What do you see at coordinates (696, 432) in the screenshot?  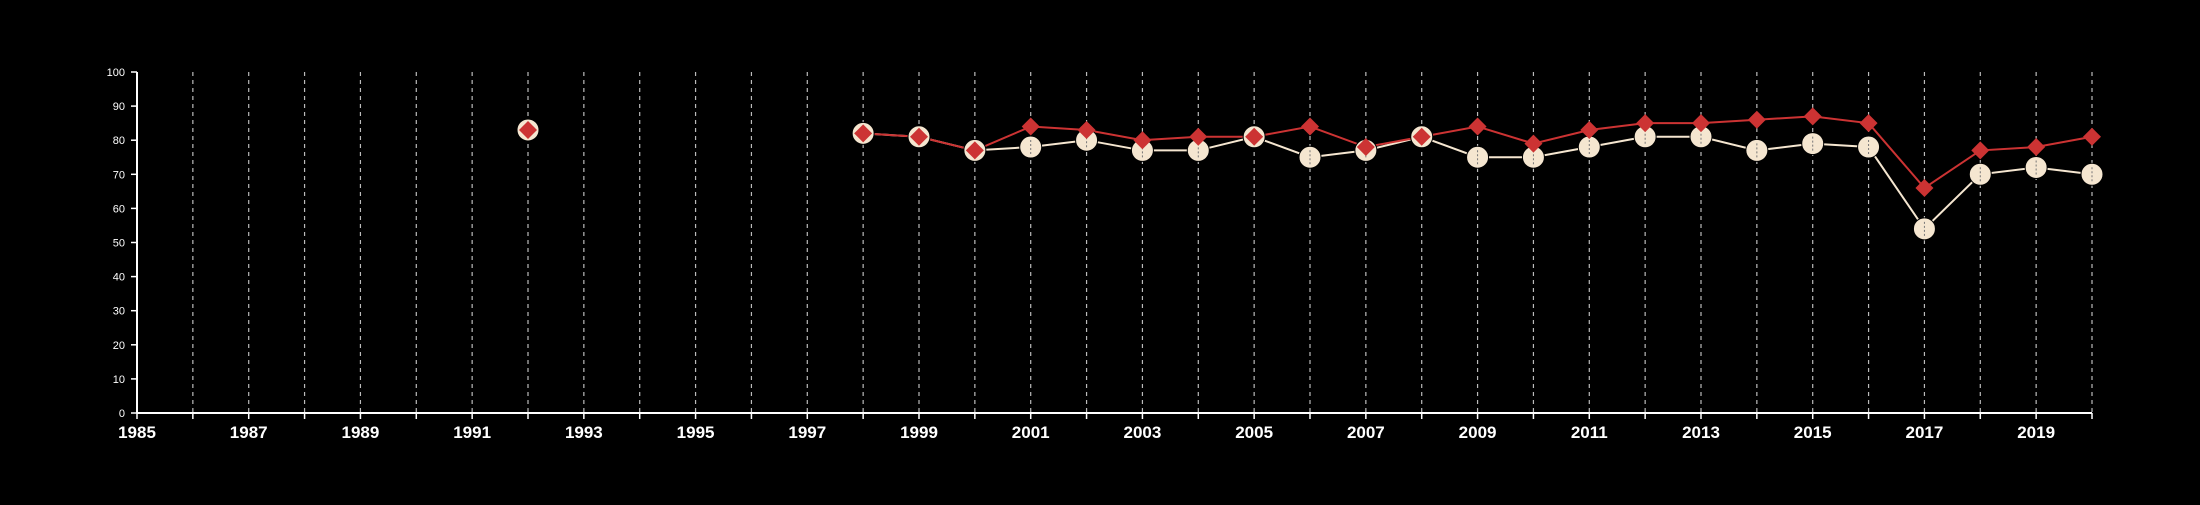 I see `x-tick-label: 1995` at bounding box center [696, 432].